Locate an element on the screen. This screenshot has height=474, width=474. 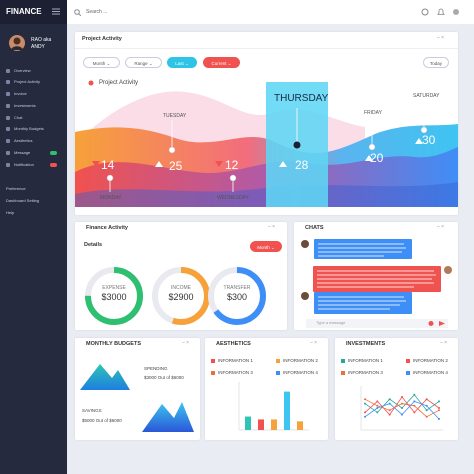
menu-item: Dashboard Setting is located at coordinates (23, 200).